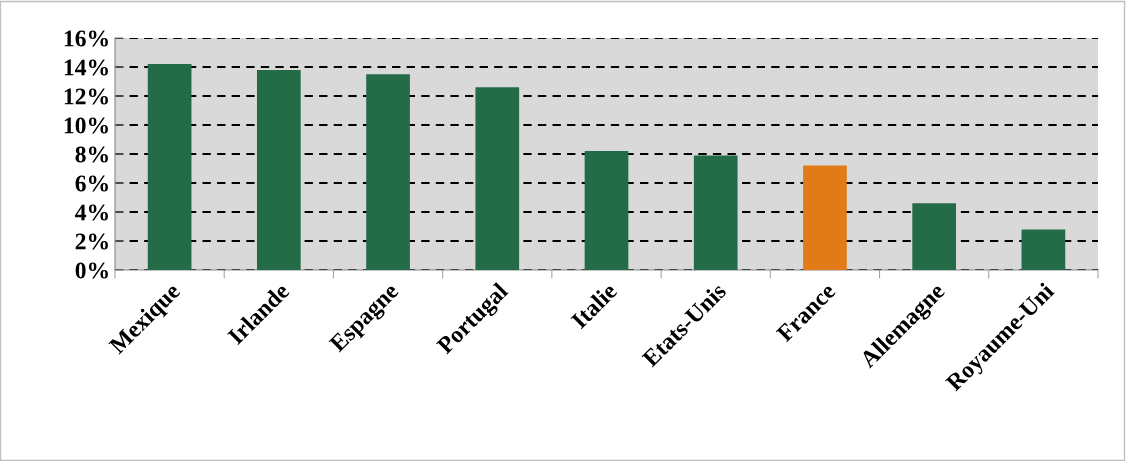 The height and width of the screenshot is (461, 1126). I want to click on y-tick-label: 0%, so click(91, 270).